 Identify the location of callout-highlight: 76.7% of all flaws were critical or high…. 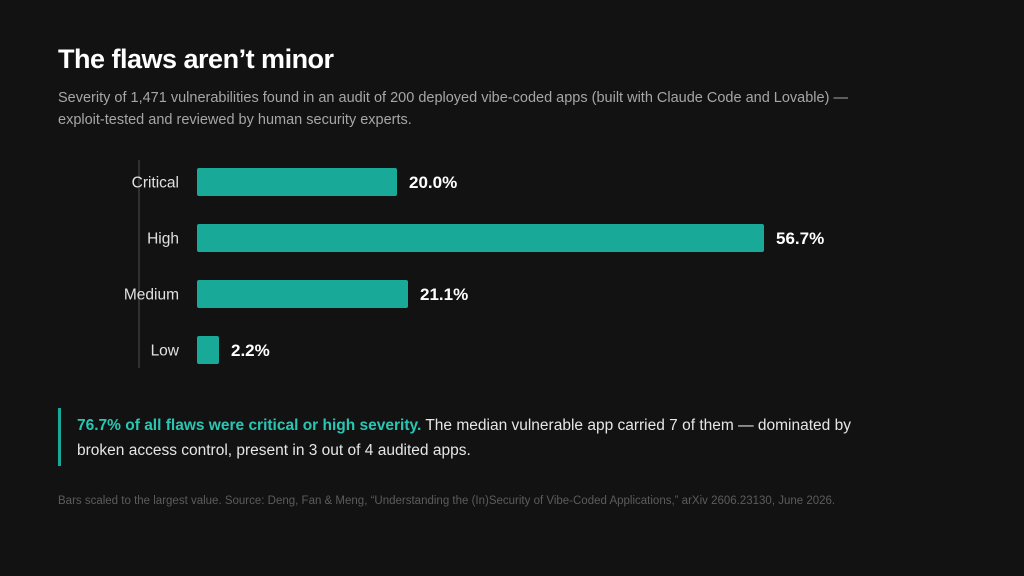
(249, 425).